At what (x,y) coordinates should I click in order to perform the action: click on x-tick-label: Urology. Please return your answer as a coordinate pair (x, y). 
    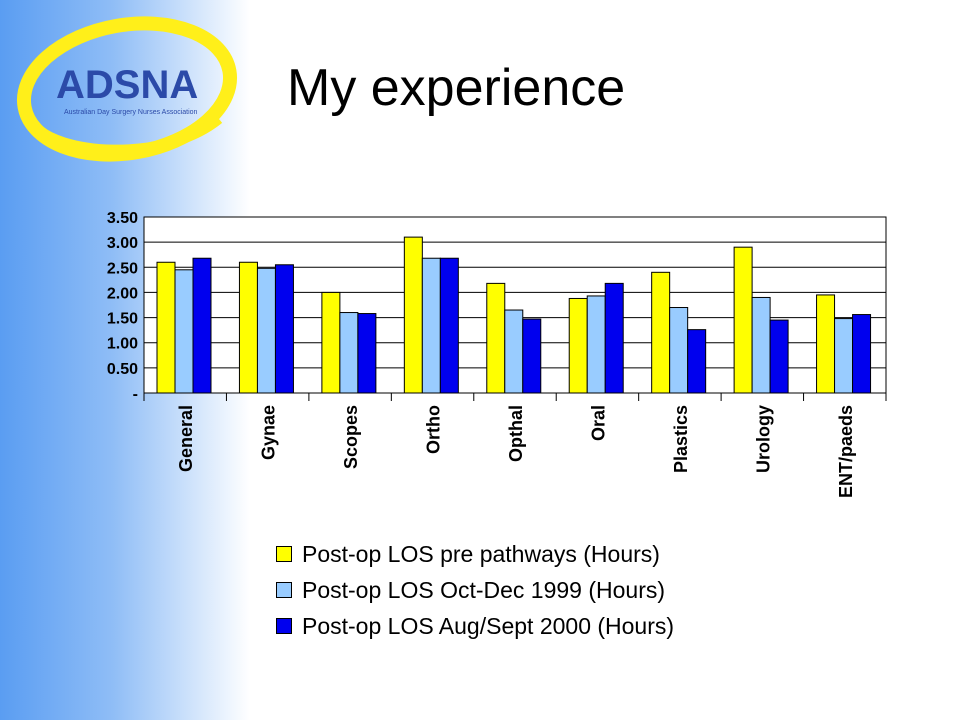
    Looking at the image, I should click on (763, 439).